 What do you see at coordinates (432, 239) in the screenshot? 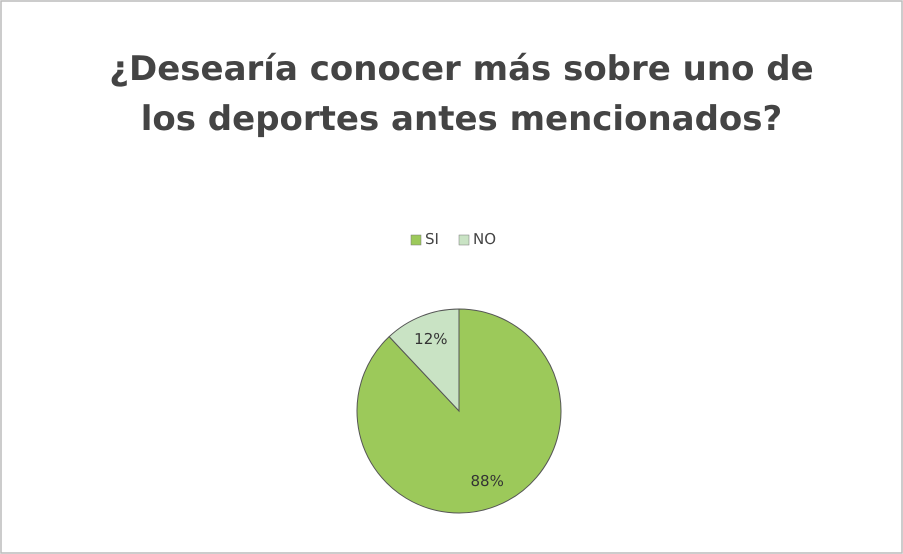
I see `legend-label: SI` at bounding box center [432, 239].